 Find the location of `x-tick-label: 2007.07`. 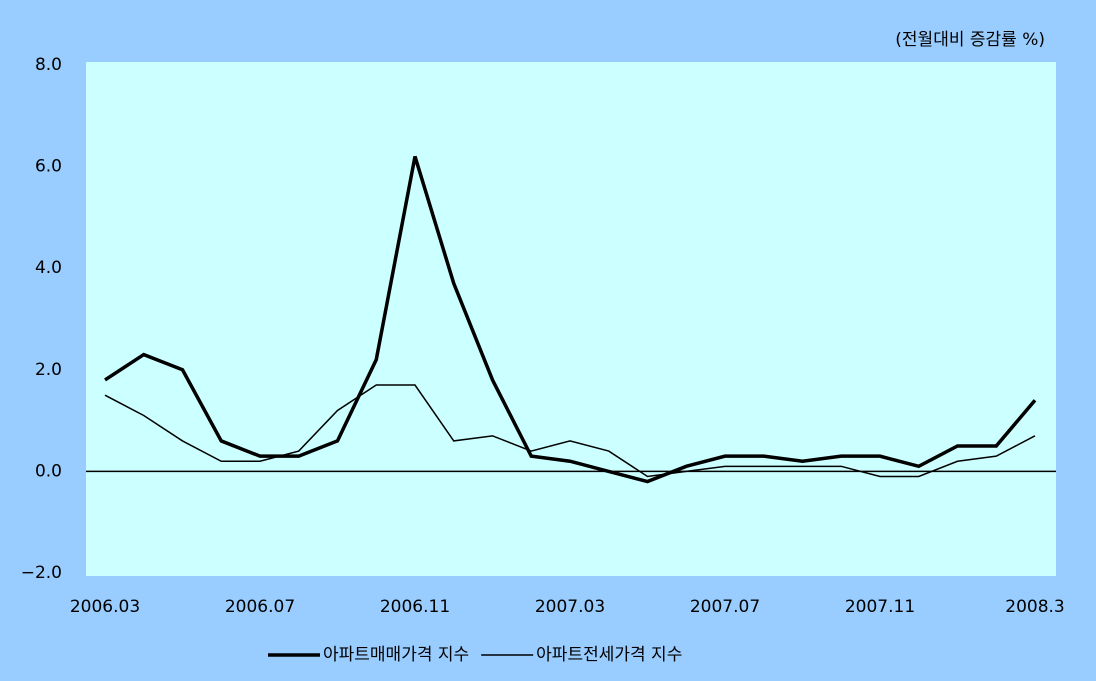

x-tick-label: 2007.07 is located at coordinates (725, 607).